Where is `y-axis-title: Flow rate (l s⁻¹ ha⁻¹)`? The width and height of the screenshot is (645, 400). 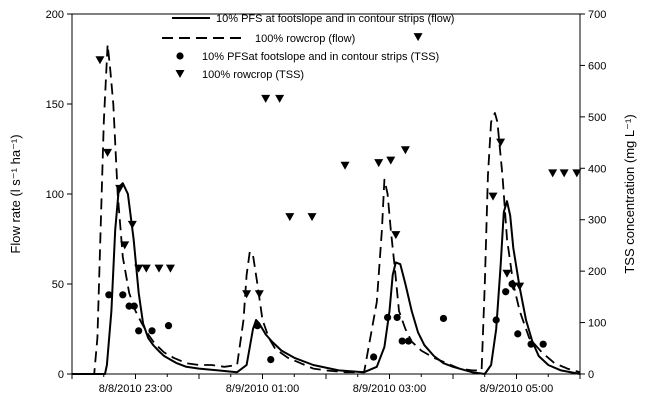
y-axis-title: Flow rate (l s⁻¹ ha⁻¹) is located at coordinates (15, 193).